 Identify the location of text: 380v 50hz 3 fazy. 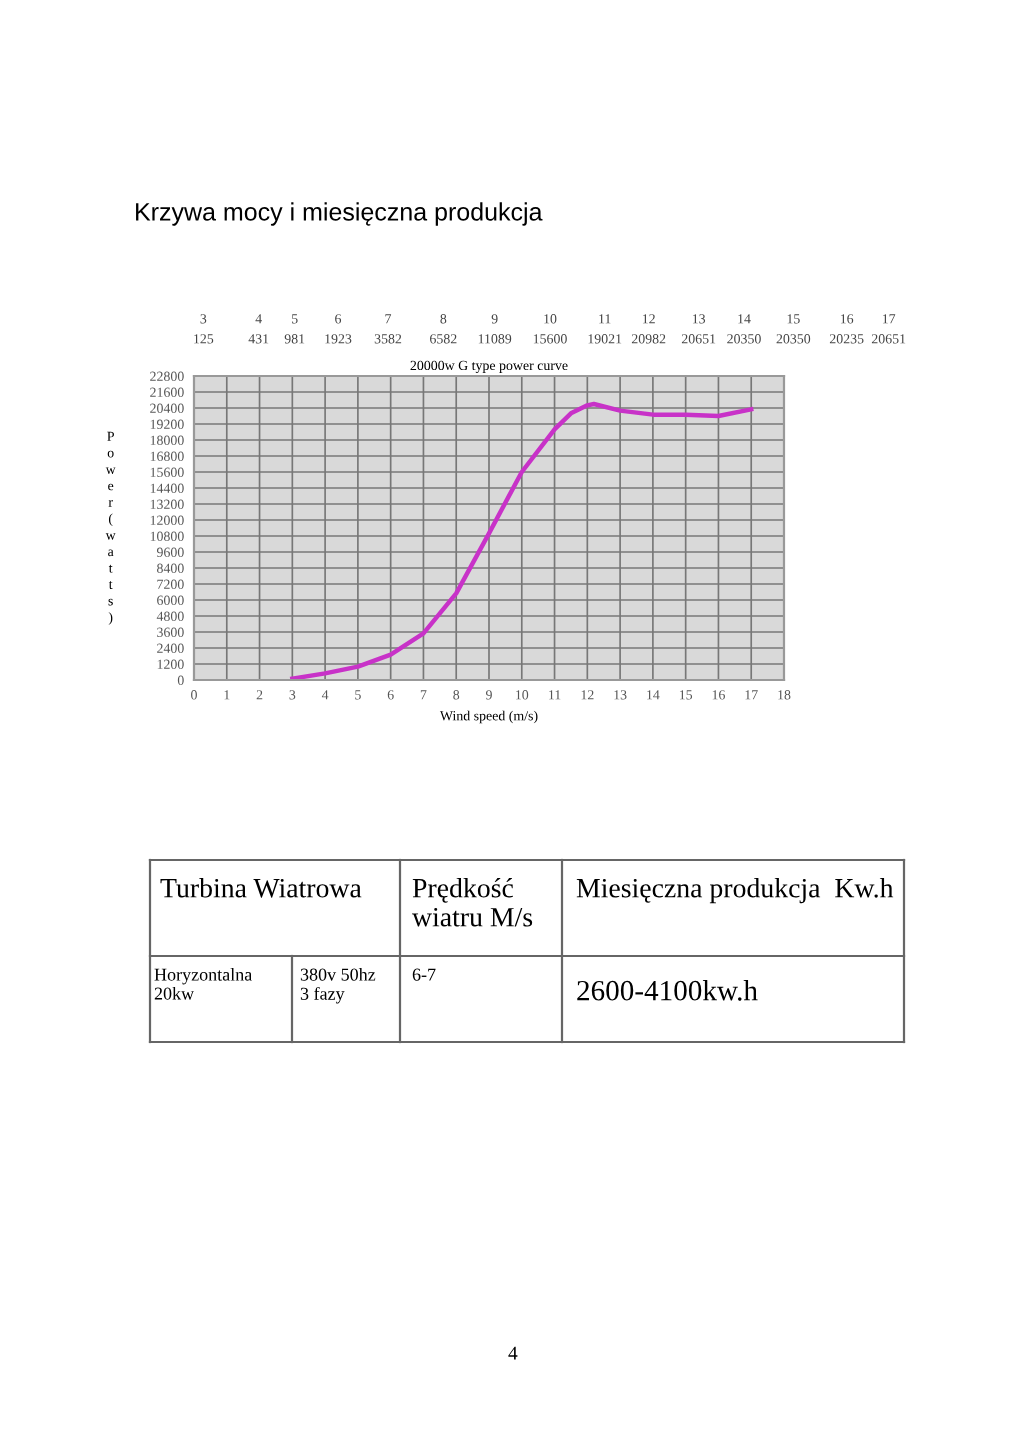
(338, 986).